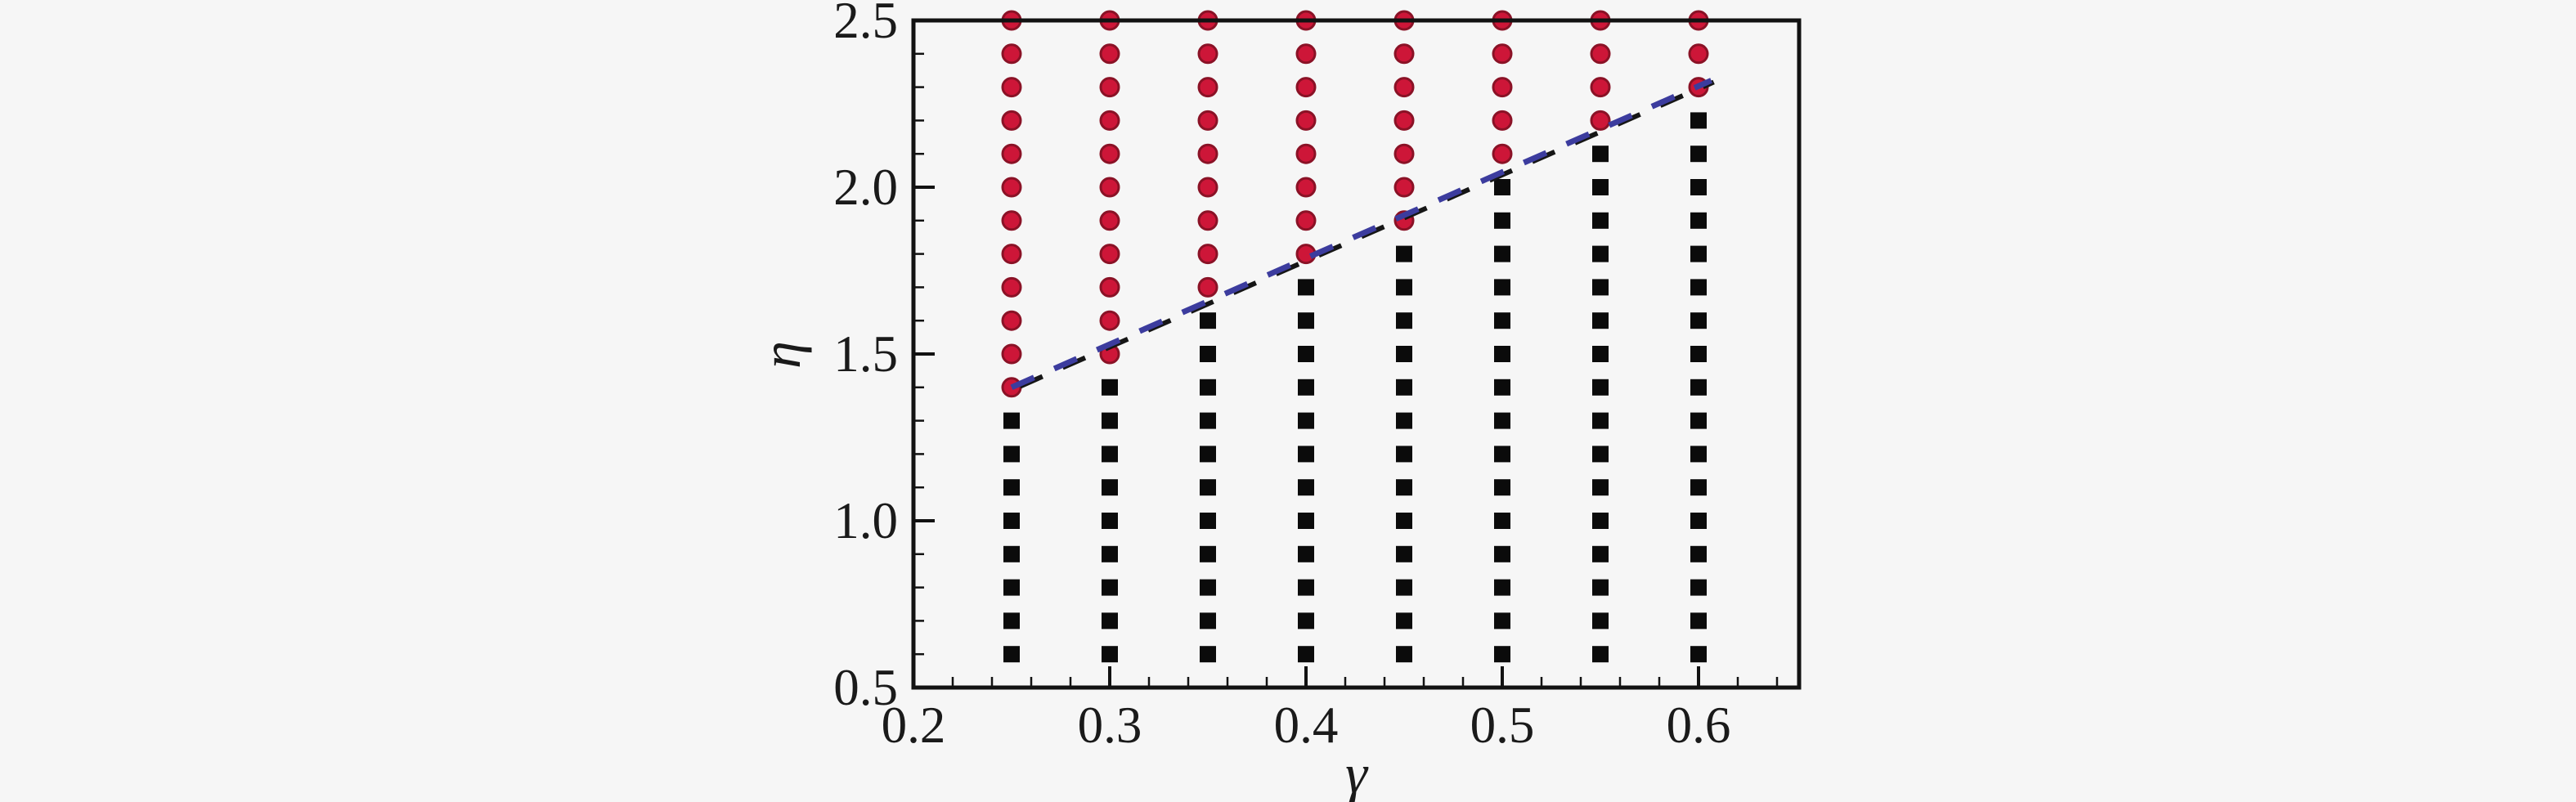 This screenshot has height=802, width=2576. Describe the element at coordinates (865, 25) in the screenshot. I see `y-tick-label: 2.5` at that location.